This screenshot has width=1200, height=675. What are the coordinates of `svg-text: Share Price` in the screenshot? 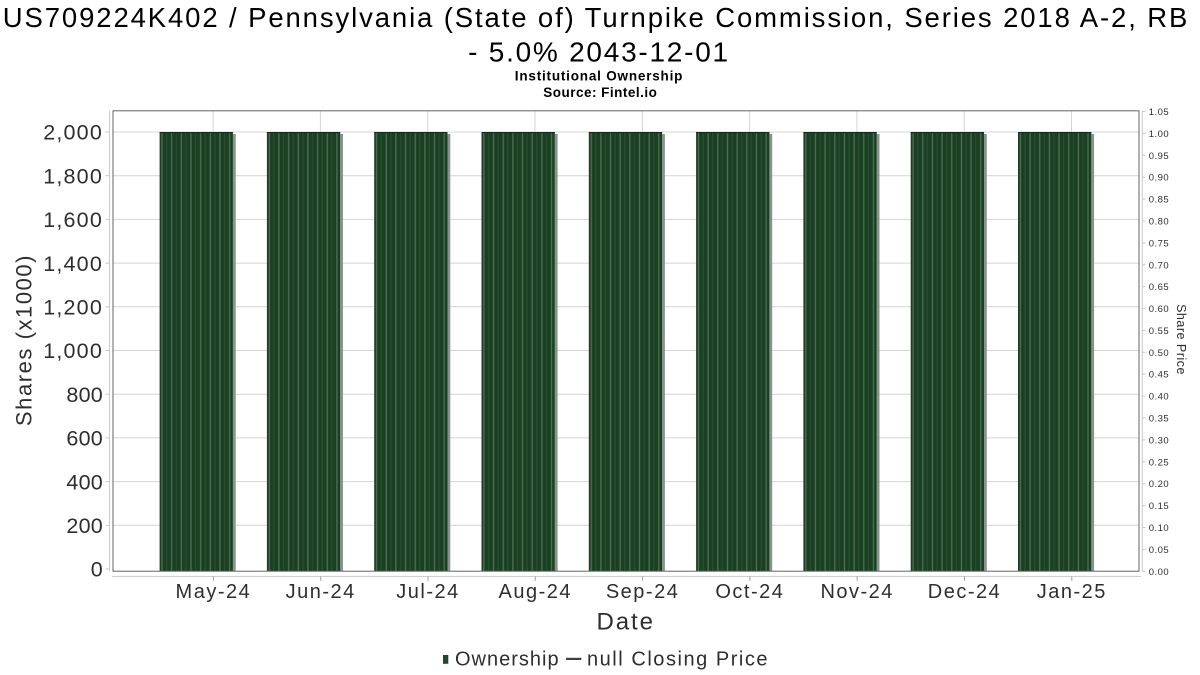 It's located at (1181, 339).